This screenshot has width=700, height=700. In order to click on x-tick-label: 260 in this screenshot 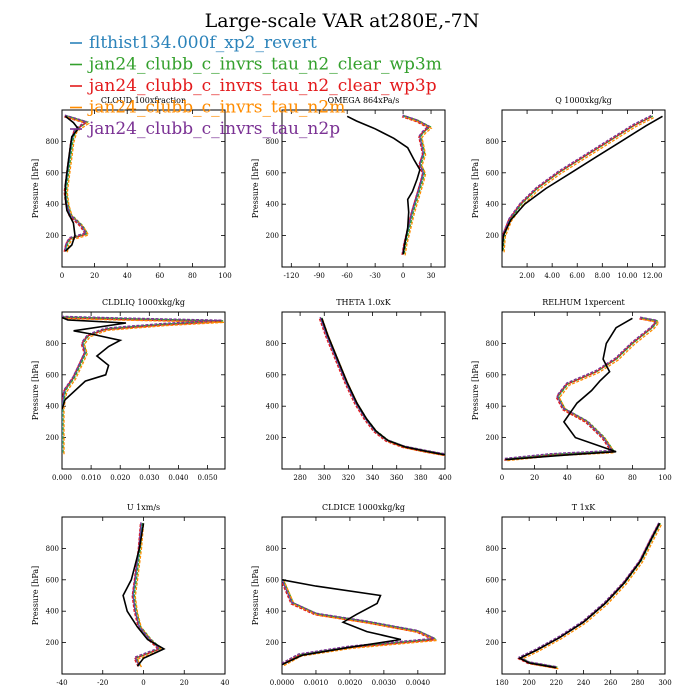, I will do `click(610, 683)`.